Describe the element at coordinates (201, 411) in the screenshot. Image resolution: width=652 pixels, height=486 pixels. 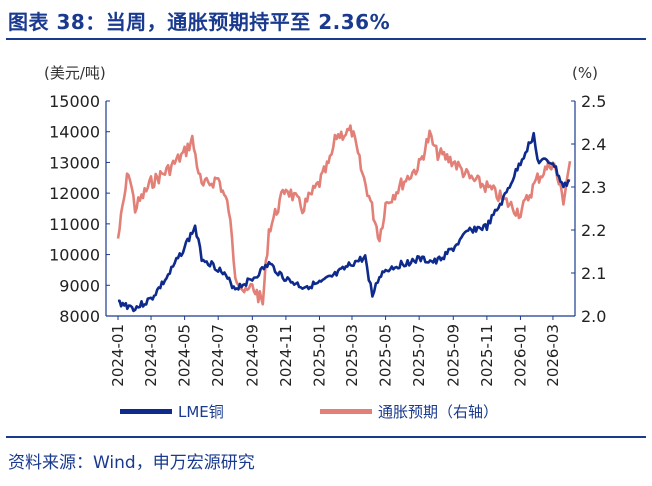
I see `legend-label-lme: LME铜` at that location.